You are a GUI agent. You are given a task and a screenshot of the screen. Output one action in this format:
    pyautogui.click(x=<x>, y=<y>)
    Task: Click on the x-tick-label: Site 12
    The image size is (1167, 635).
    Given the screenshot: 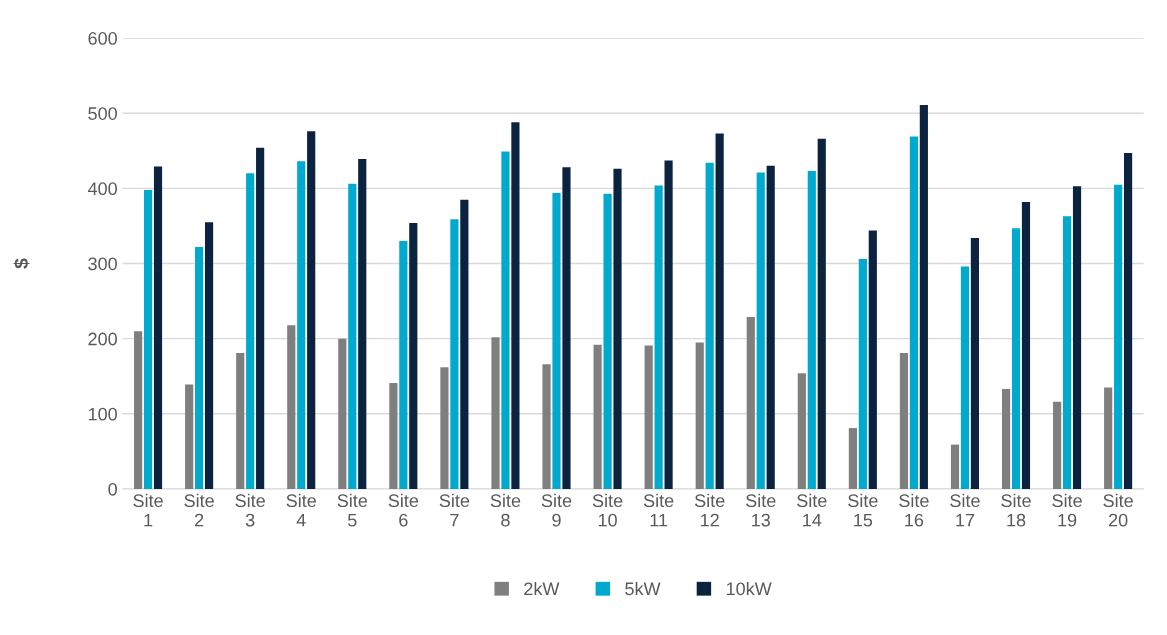 What is the action you would take?
    pyautogui.click(x=709, y=510)
    